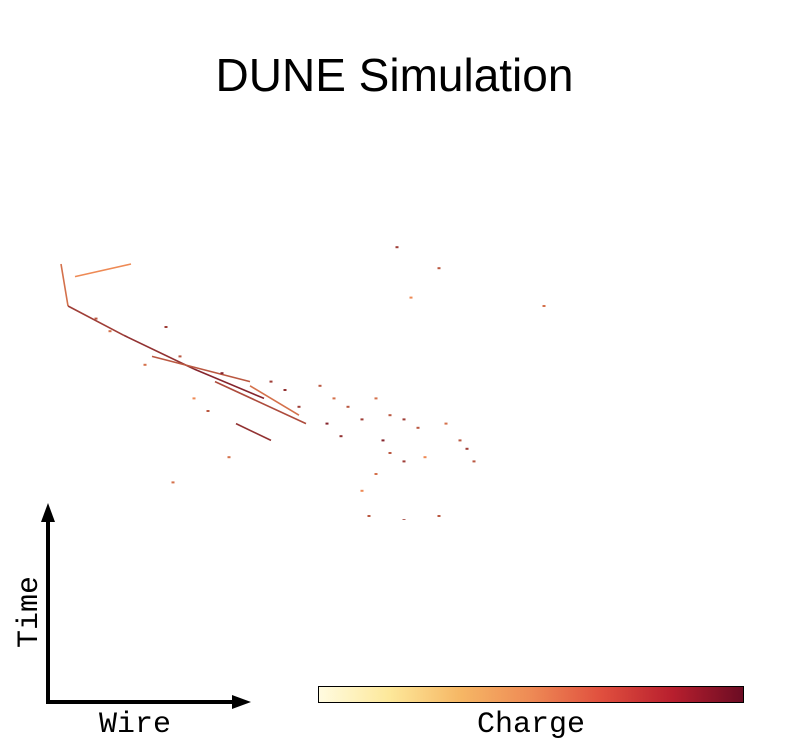  Describe the element at coordinates (531, 725) in the screenshot. I see `colorbar-label: Charge` at that location.